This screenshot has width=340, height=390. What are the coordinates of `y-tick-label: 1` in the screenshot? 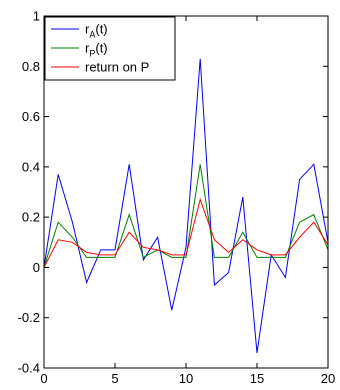 It's located at (36, 16).